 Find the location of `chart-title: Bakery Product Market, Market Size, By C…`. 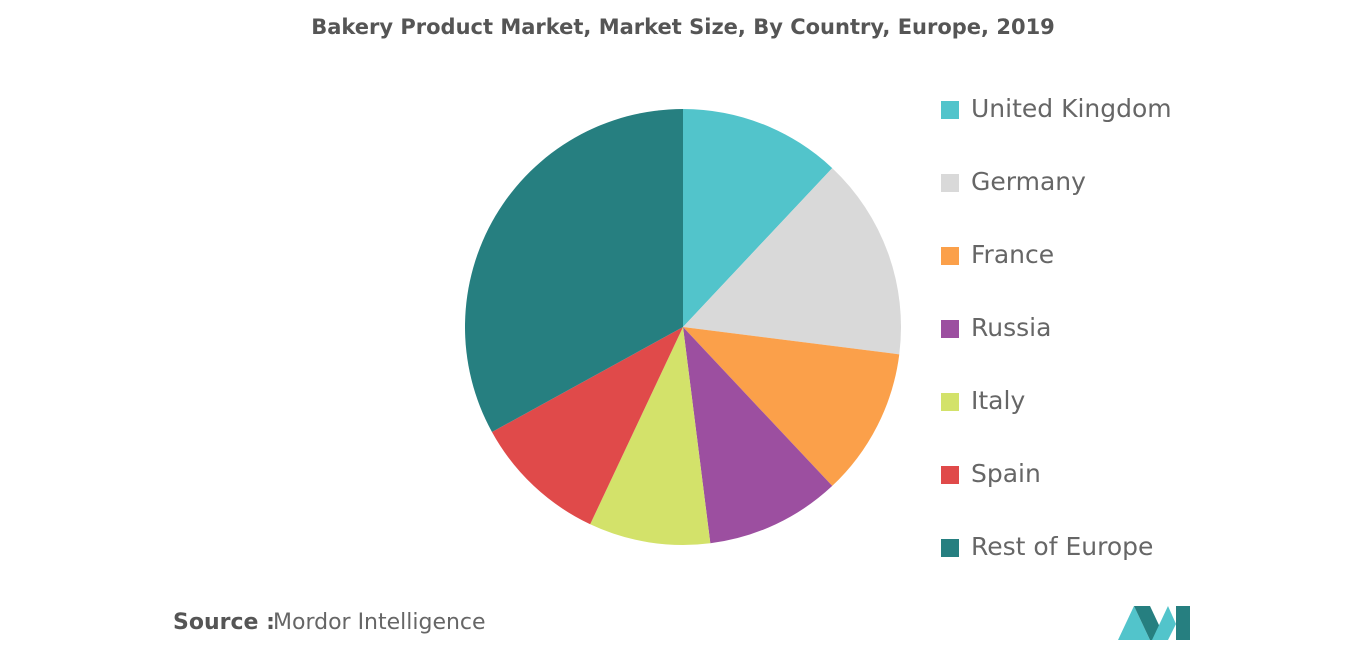

chart-title: Bakery Product Market, Market Size, By C… is located at coordinates (683, 27).